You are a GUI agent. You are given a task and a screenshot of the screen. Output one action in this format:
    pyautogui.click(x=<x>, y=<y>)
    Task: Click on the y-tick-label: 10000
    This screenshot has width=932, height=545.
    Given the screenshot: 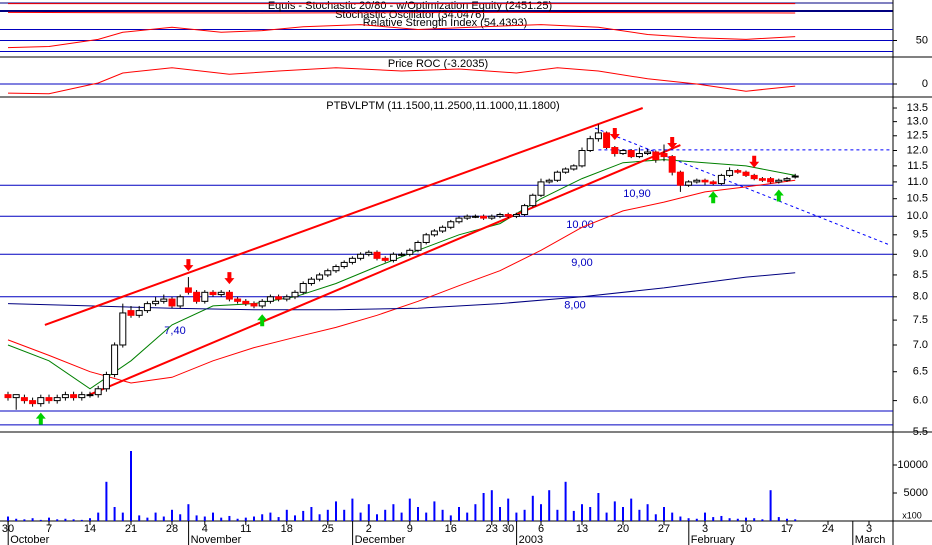 What is the action you would take?
    pyautogui.click(x=912, y=465)
    